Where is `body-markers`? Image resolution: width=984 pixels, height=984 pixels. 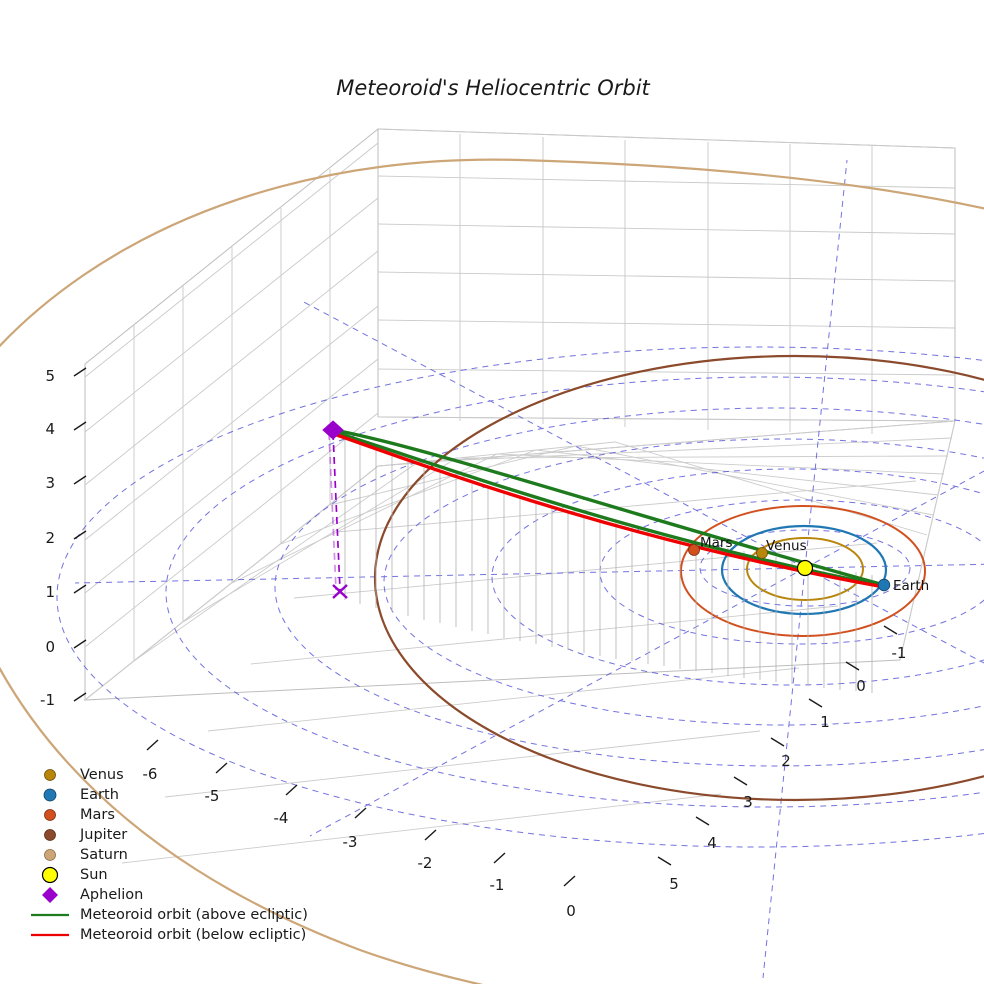
body-markers is located at coordinates (789, 568).